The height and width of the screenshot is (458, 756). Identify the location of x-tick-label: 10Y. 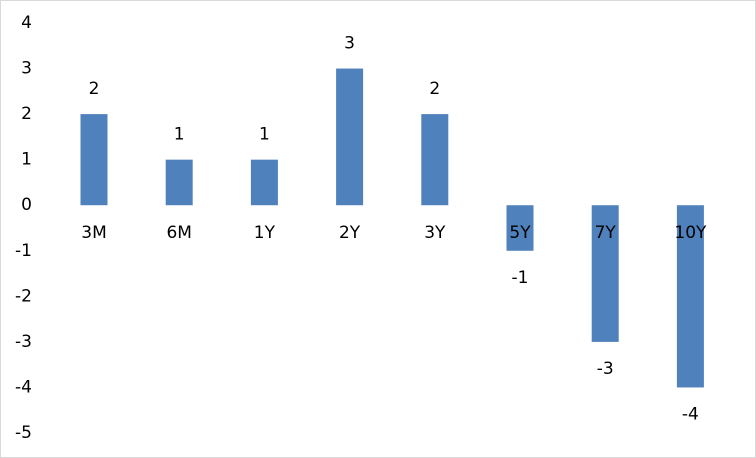
(690, 233).